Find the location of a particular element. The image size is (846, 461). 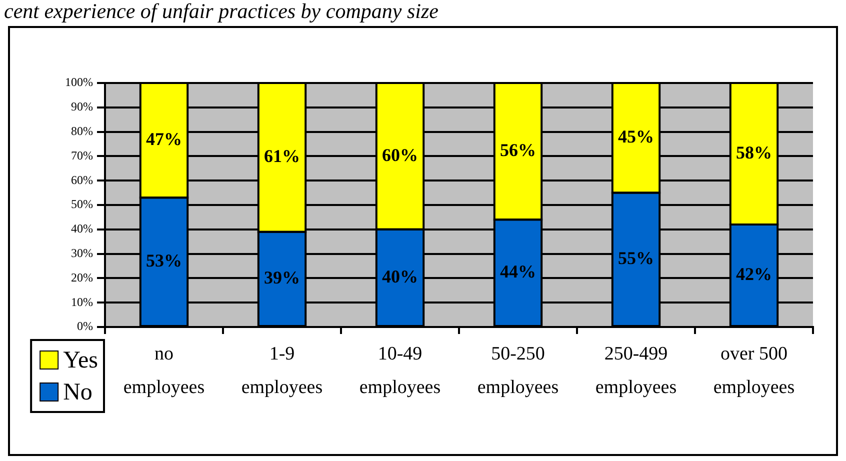

y-tick-label: 40% is located at coordinates (82, 229).